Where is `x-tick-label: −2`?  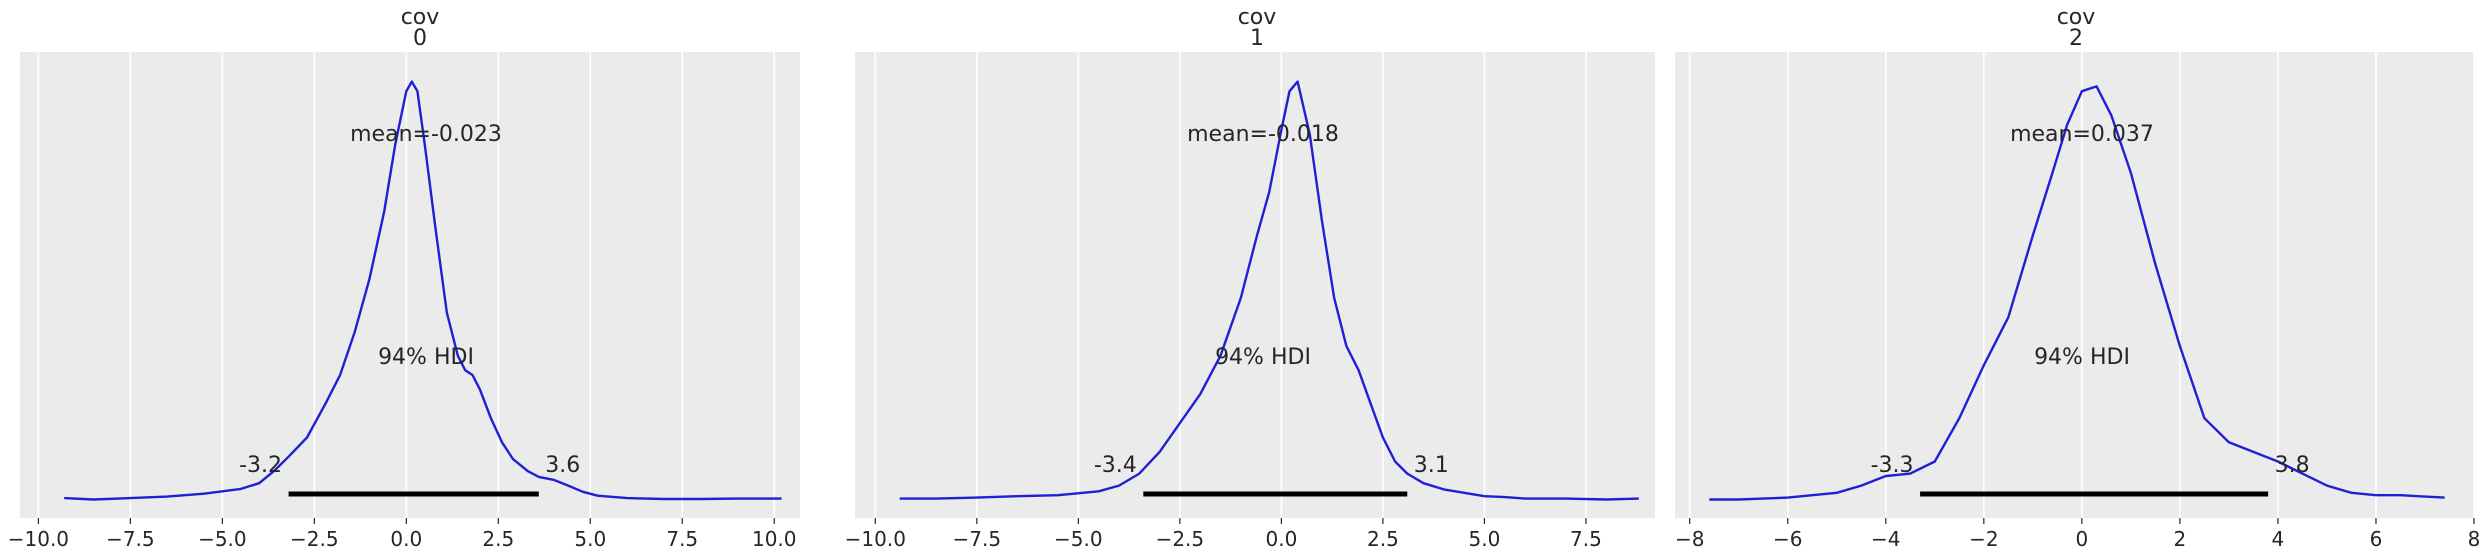
x-tick-label: −2 is located at coordinates (1983, 539).